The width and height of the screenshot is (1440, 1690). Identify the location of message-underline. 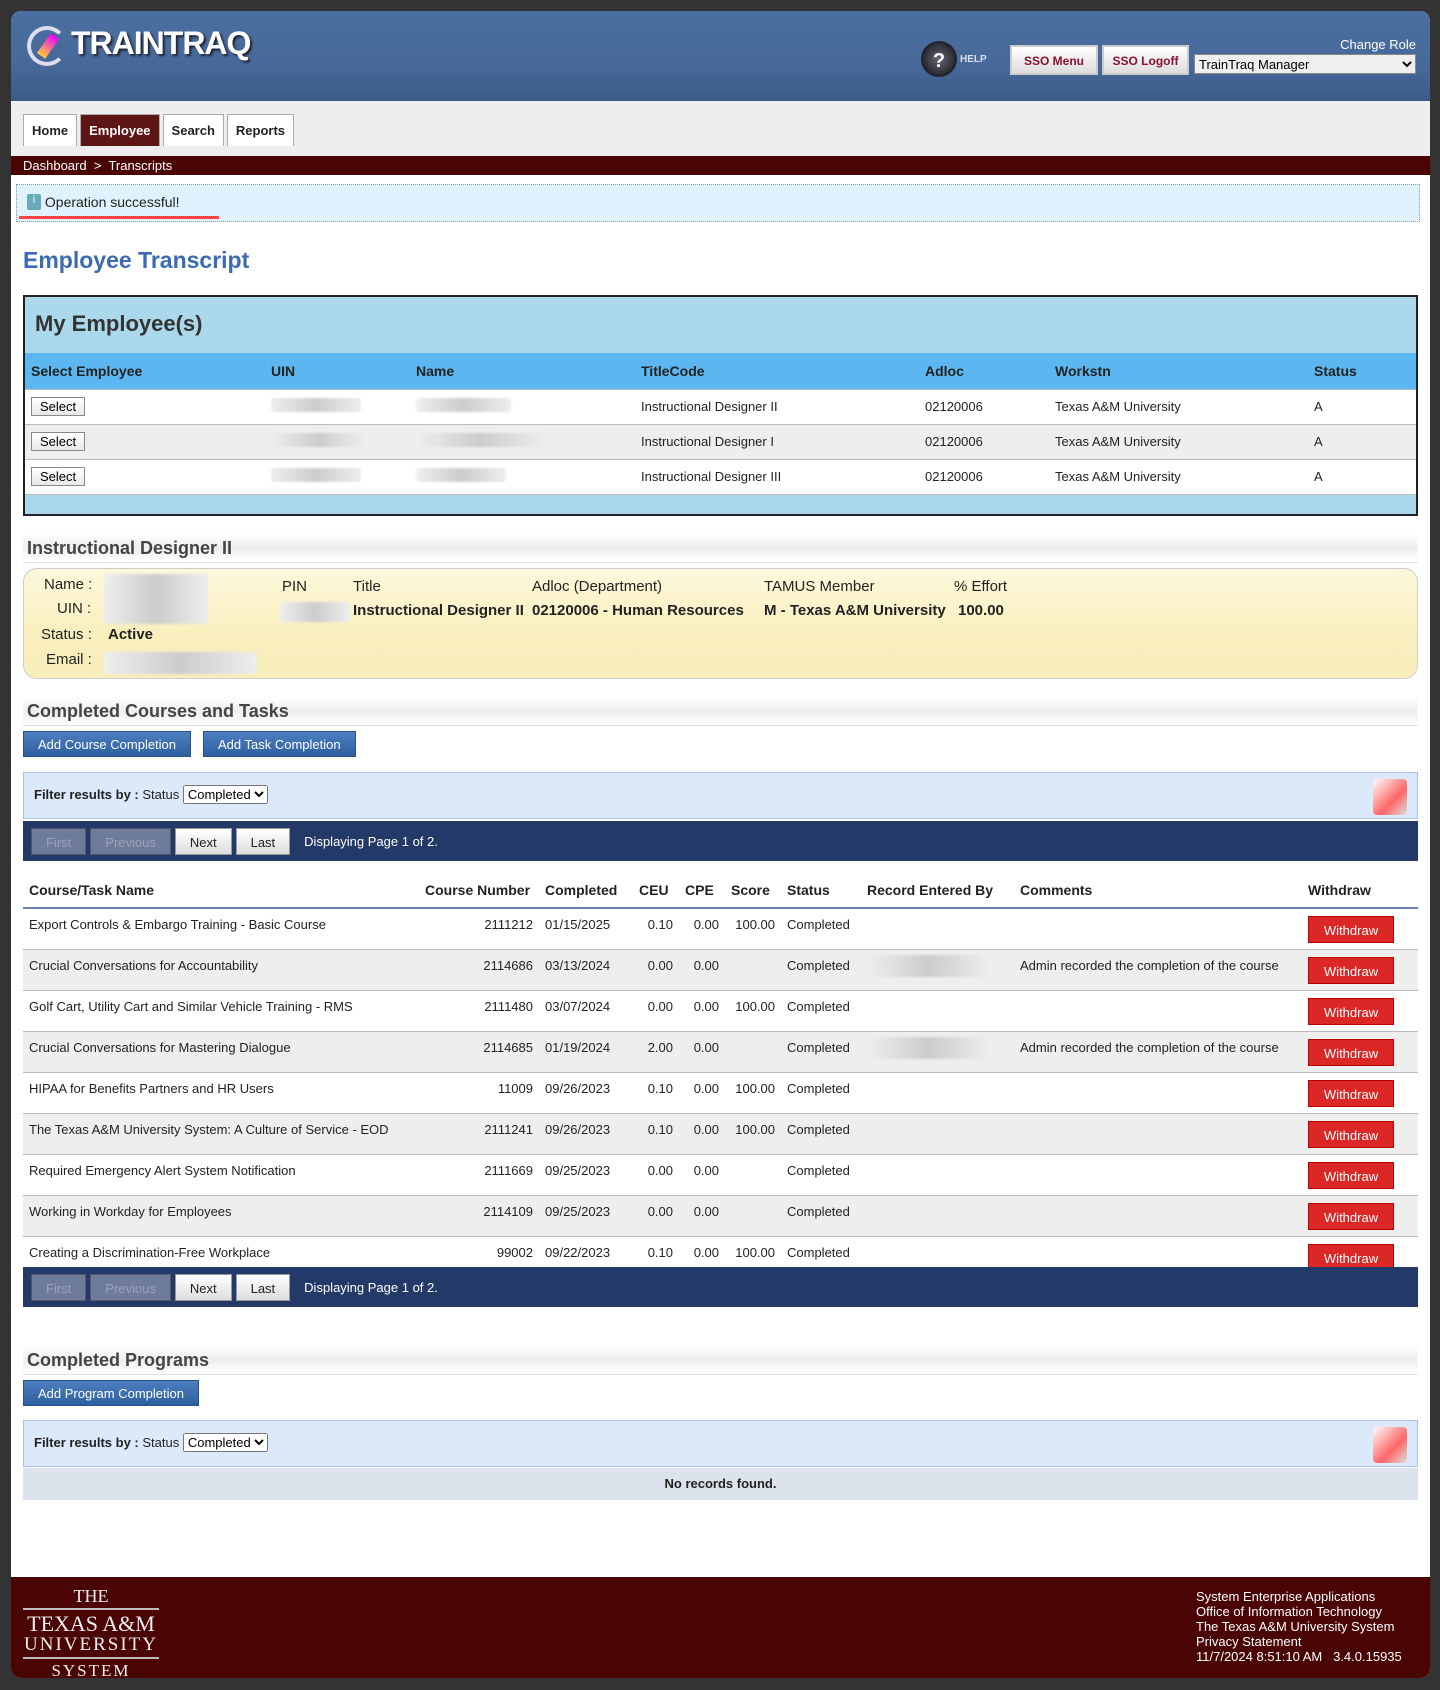
(119, 217).